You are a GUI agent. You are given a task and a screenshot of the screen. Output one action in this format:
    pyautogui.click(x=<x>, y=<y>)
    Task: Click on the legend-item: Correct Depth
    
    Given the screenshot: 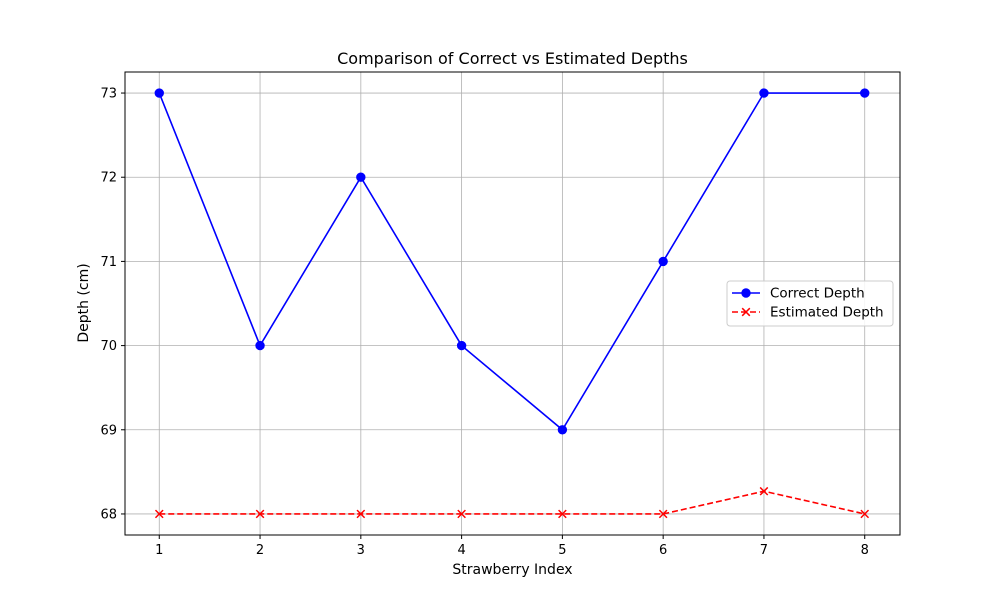 What is the action you would take?
    pyautogui.click(x=798, y=294)
    